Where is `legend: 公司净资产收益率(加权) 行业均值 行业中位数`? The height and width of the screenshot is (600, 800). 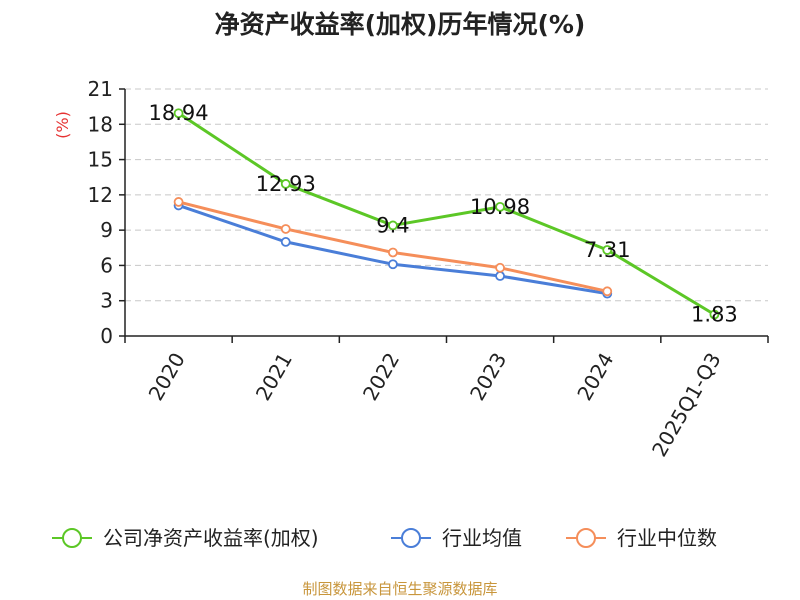 legend: 公司净资产收益率(加权) 行业均值 行业中位数 is located at coordinates (384, 538).